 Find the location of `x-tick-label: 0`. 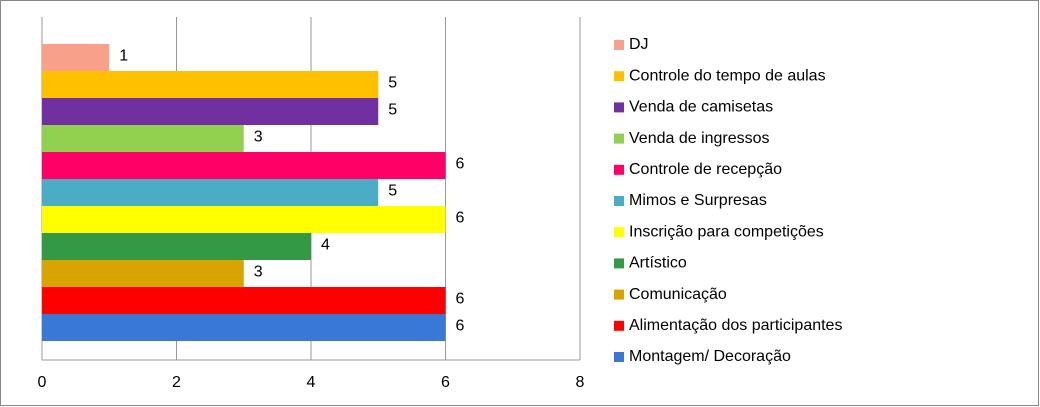

x-tick-label: 0 is located at coordinates (42, 382).